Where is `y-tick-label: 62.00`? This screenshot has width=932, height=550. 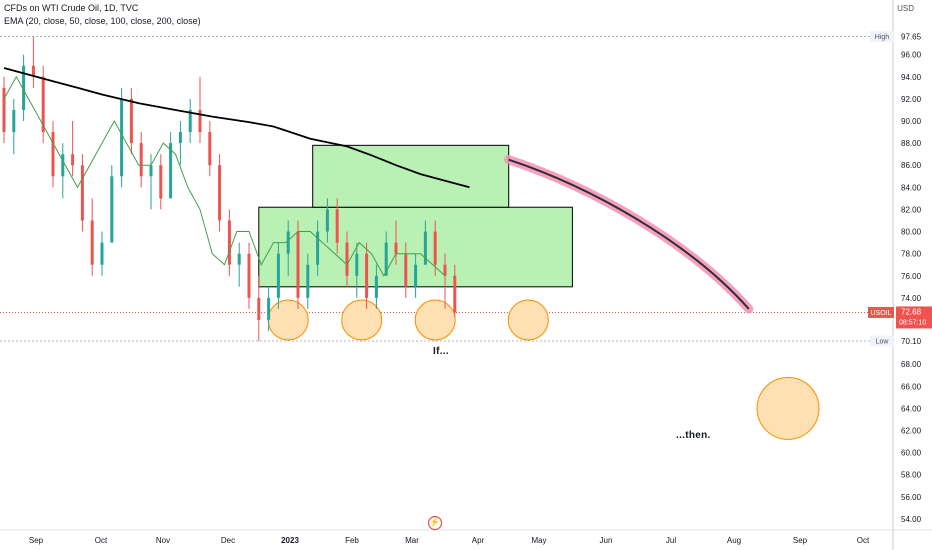
y-tick-label: 62.00 is located at coordinates (911, 431).